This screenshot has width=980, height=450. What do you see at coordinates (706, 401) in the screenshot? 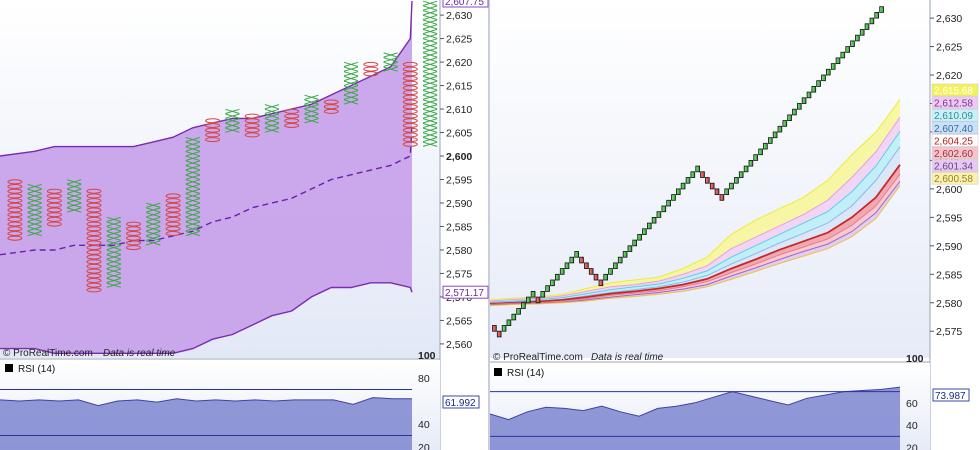
I see `right-rsi-pane: 100 60 40 20` at bounding box center [706, 401].